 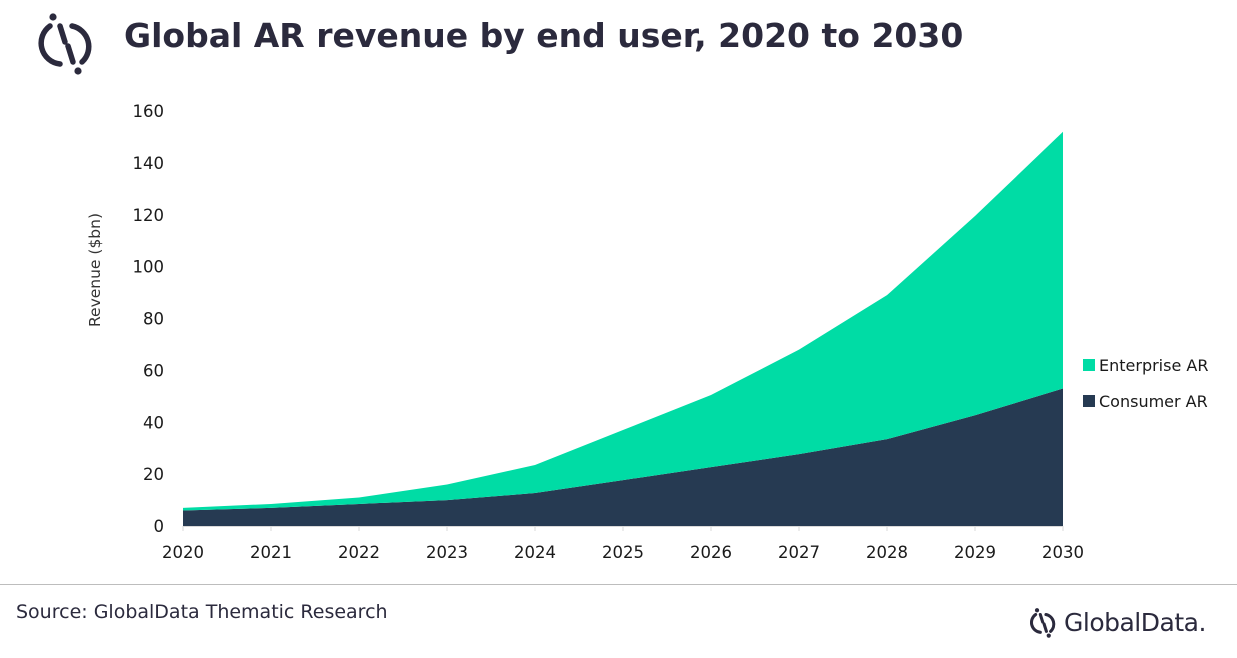 What do you see at coordinates (149, 163) in the screenshot?
I see `y-tick-label: 140` at bounding box center [149, 163].